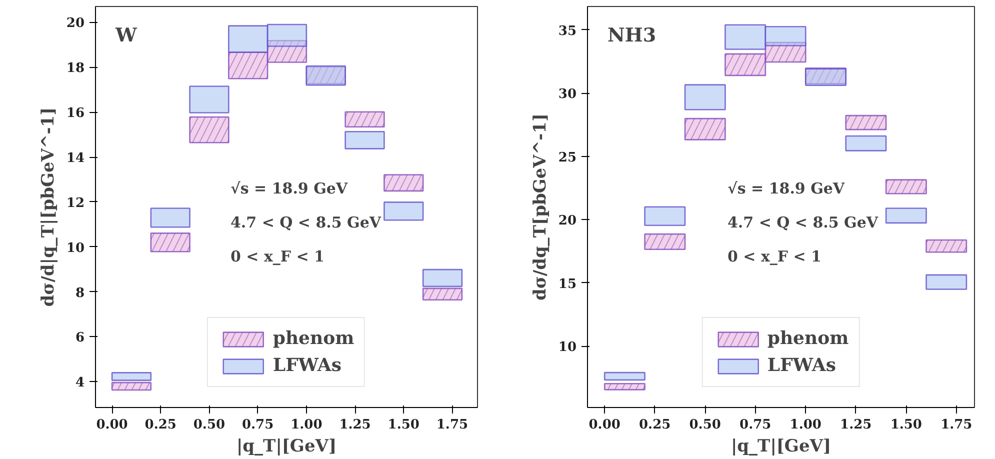  I want to click on y-tick-label: 15, so click(567, 284).